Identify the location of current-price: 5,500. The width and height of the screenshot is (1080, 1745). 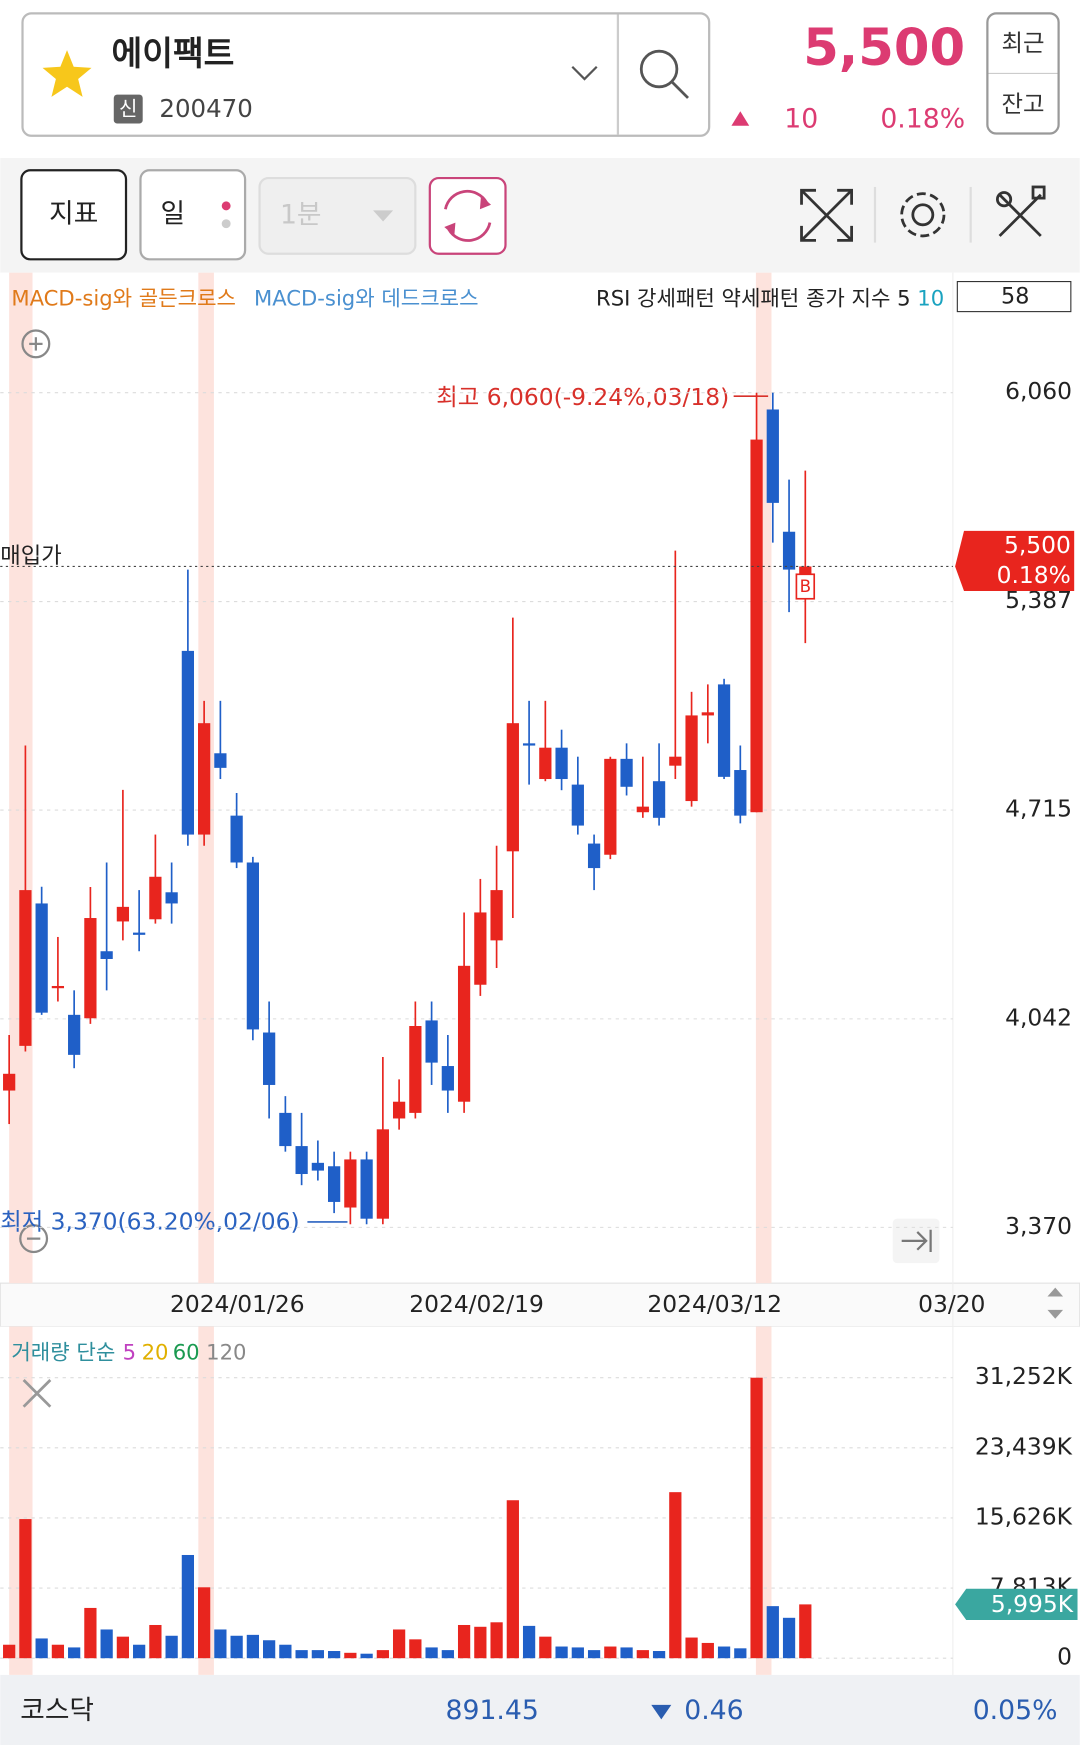
(884, 48).